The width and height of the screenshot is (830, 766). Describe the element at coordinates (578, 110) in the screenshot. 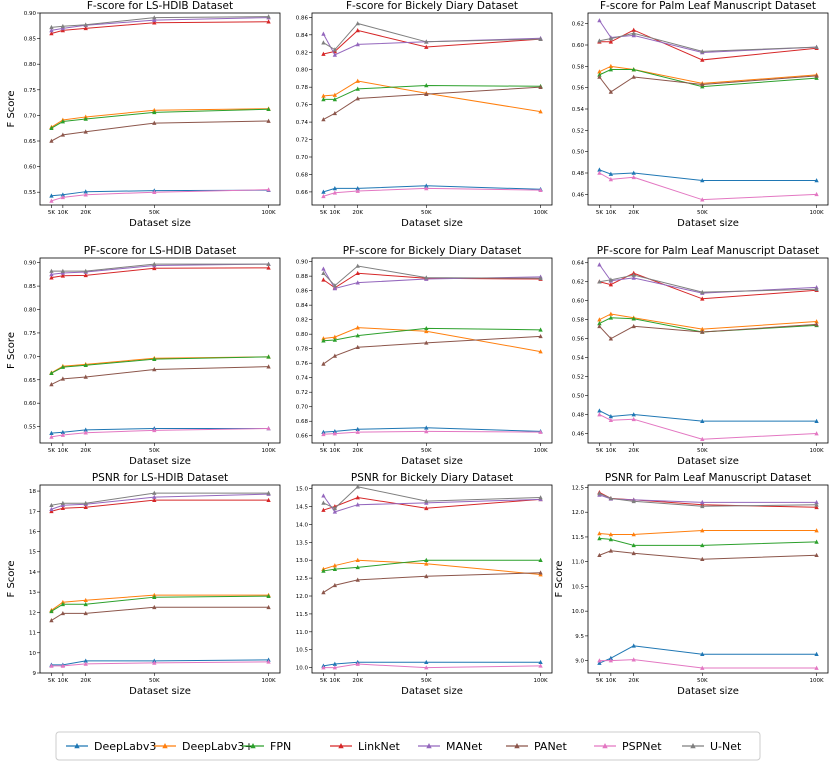

I see `y-tick-label: 0.54` at that location.